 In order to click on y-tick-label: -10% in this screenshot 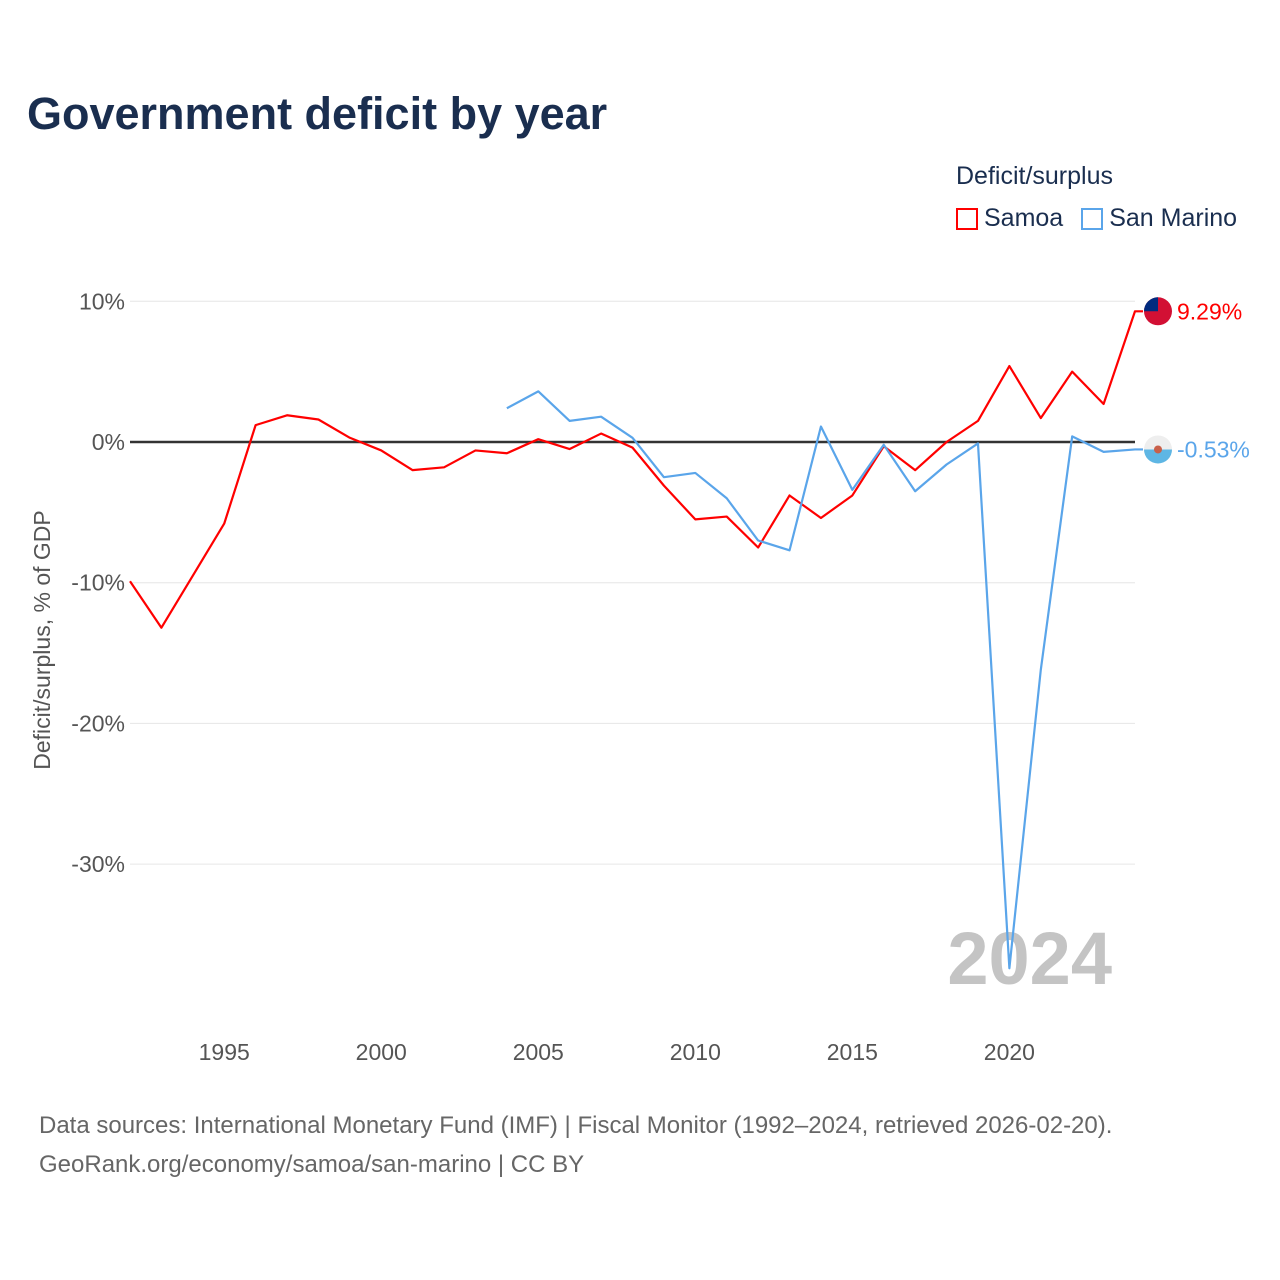, I will do `click(98, 583)`.